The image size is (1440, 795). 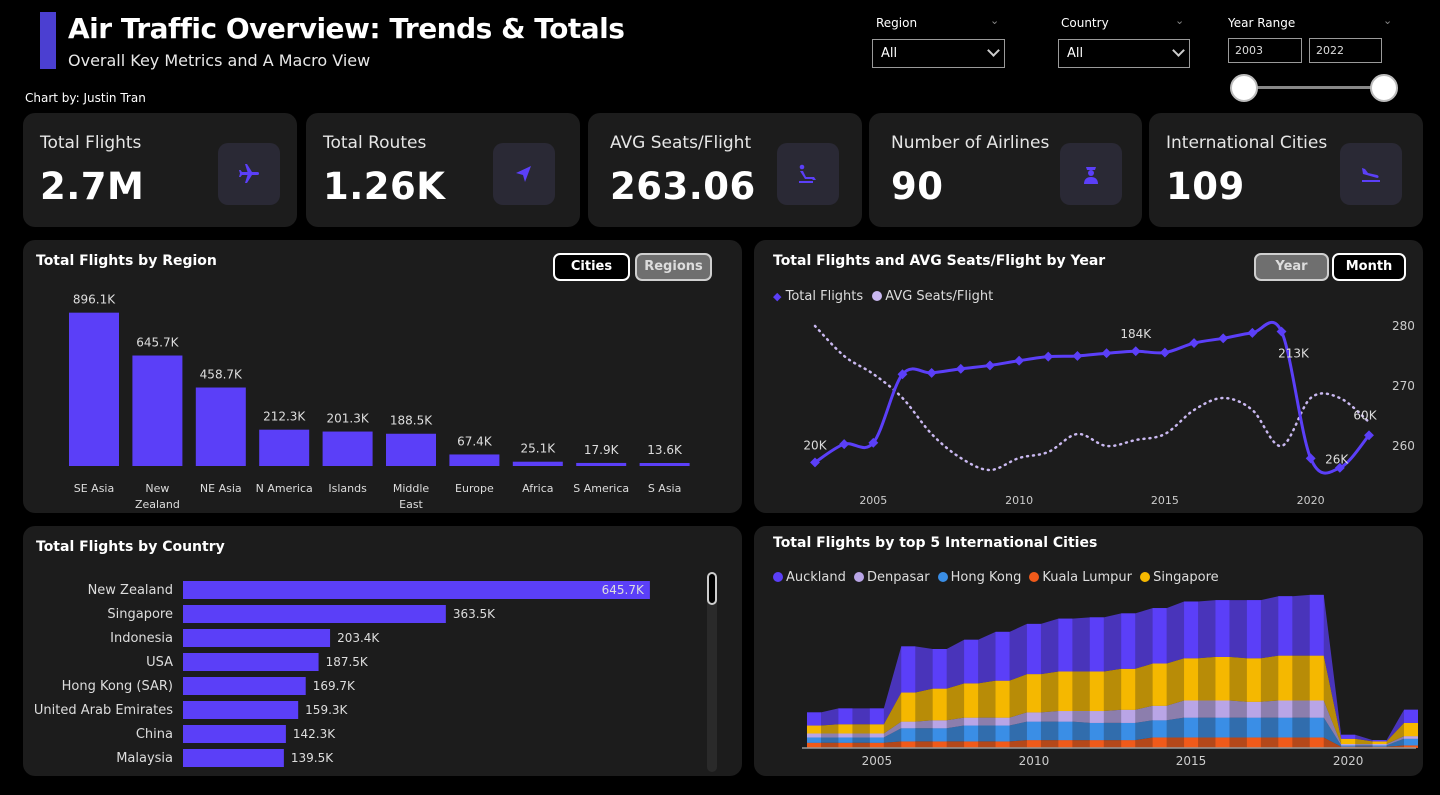 I want to click on scrollbar-track, so click(x=712, y=672).